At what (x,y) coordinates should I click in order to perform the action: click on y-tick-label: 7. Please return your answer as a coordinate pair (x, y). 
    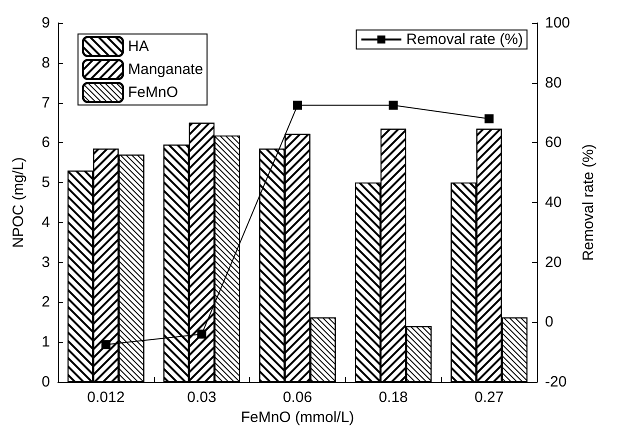
    Looking at the image, I should click on (46, 103).